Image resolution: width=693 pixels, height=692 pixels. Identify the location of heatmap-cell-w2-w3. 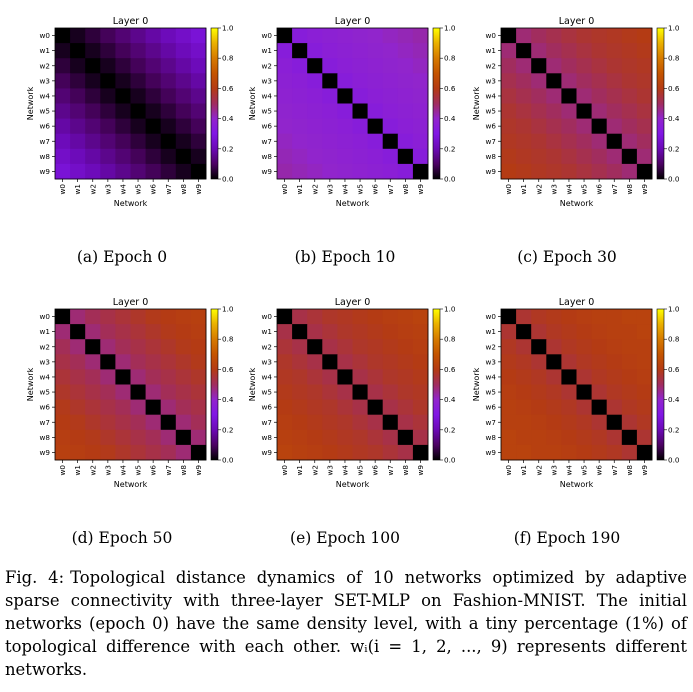
(554, 347).